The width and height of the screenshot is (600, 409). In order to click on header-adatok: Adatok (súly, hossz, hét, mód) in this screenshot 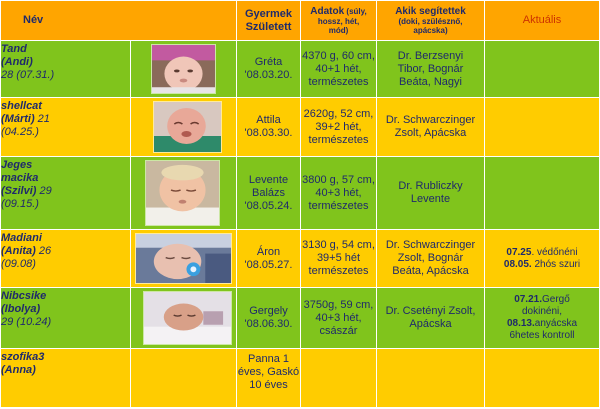, I will do `click(338, 20)`.